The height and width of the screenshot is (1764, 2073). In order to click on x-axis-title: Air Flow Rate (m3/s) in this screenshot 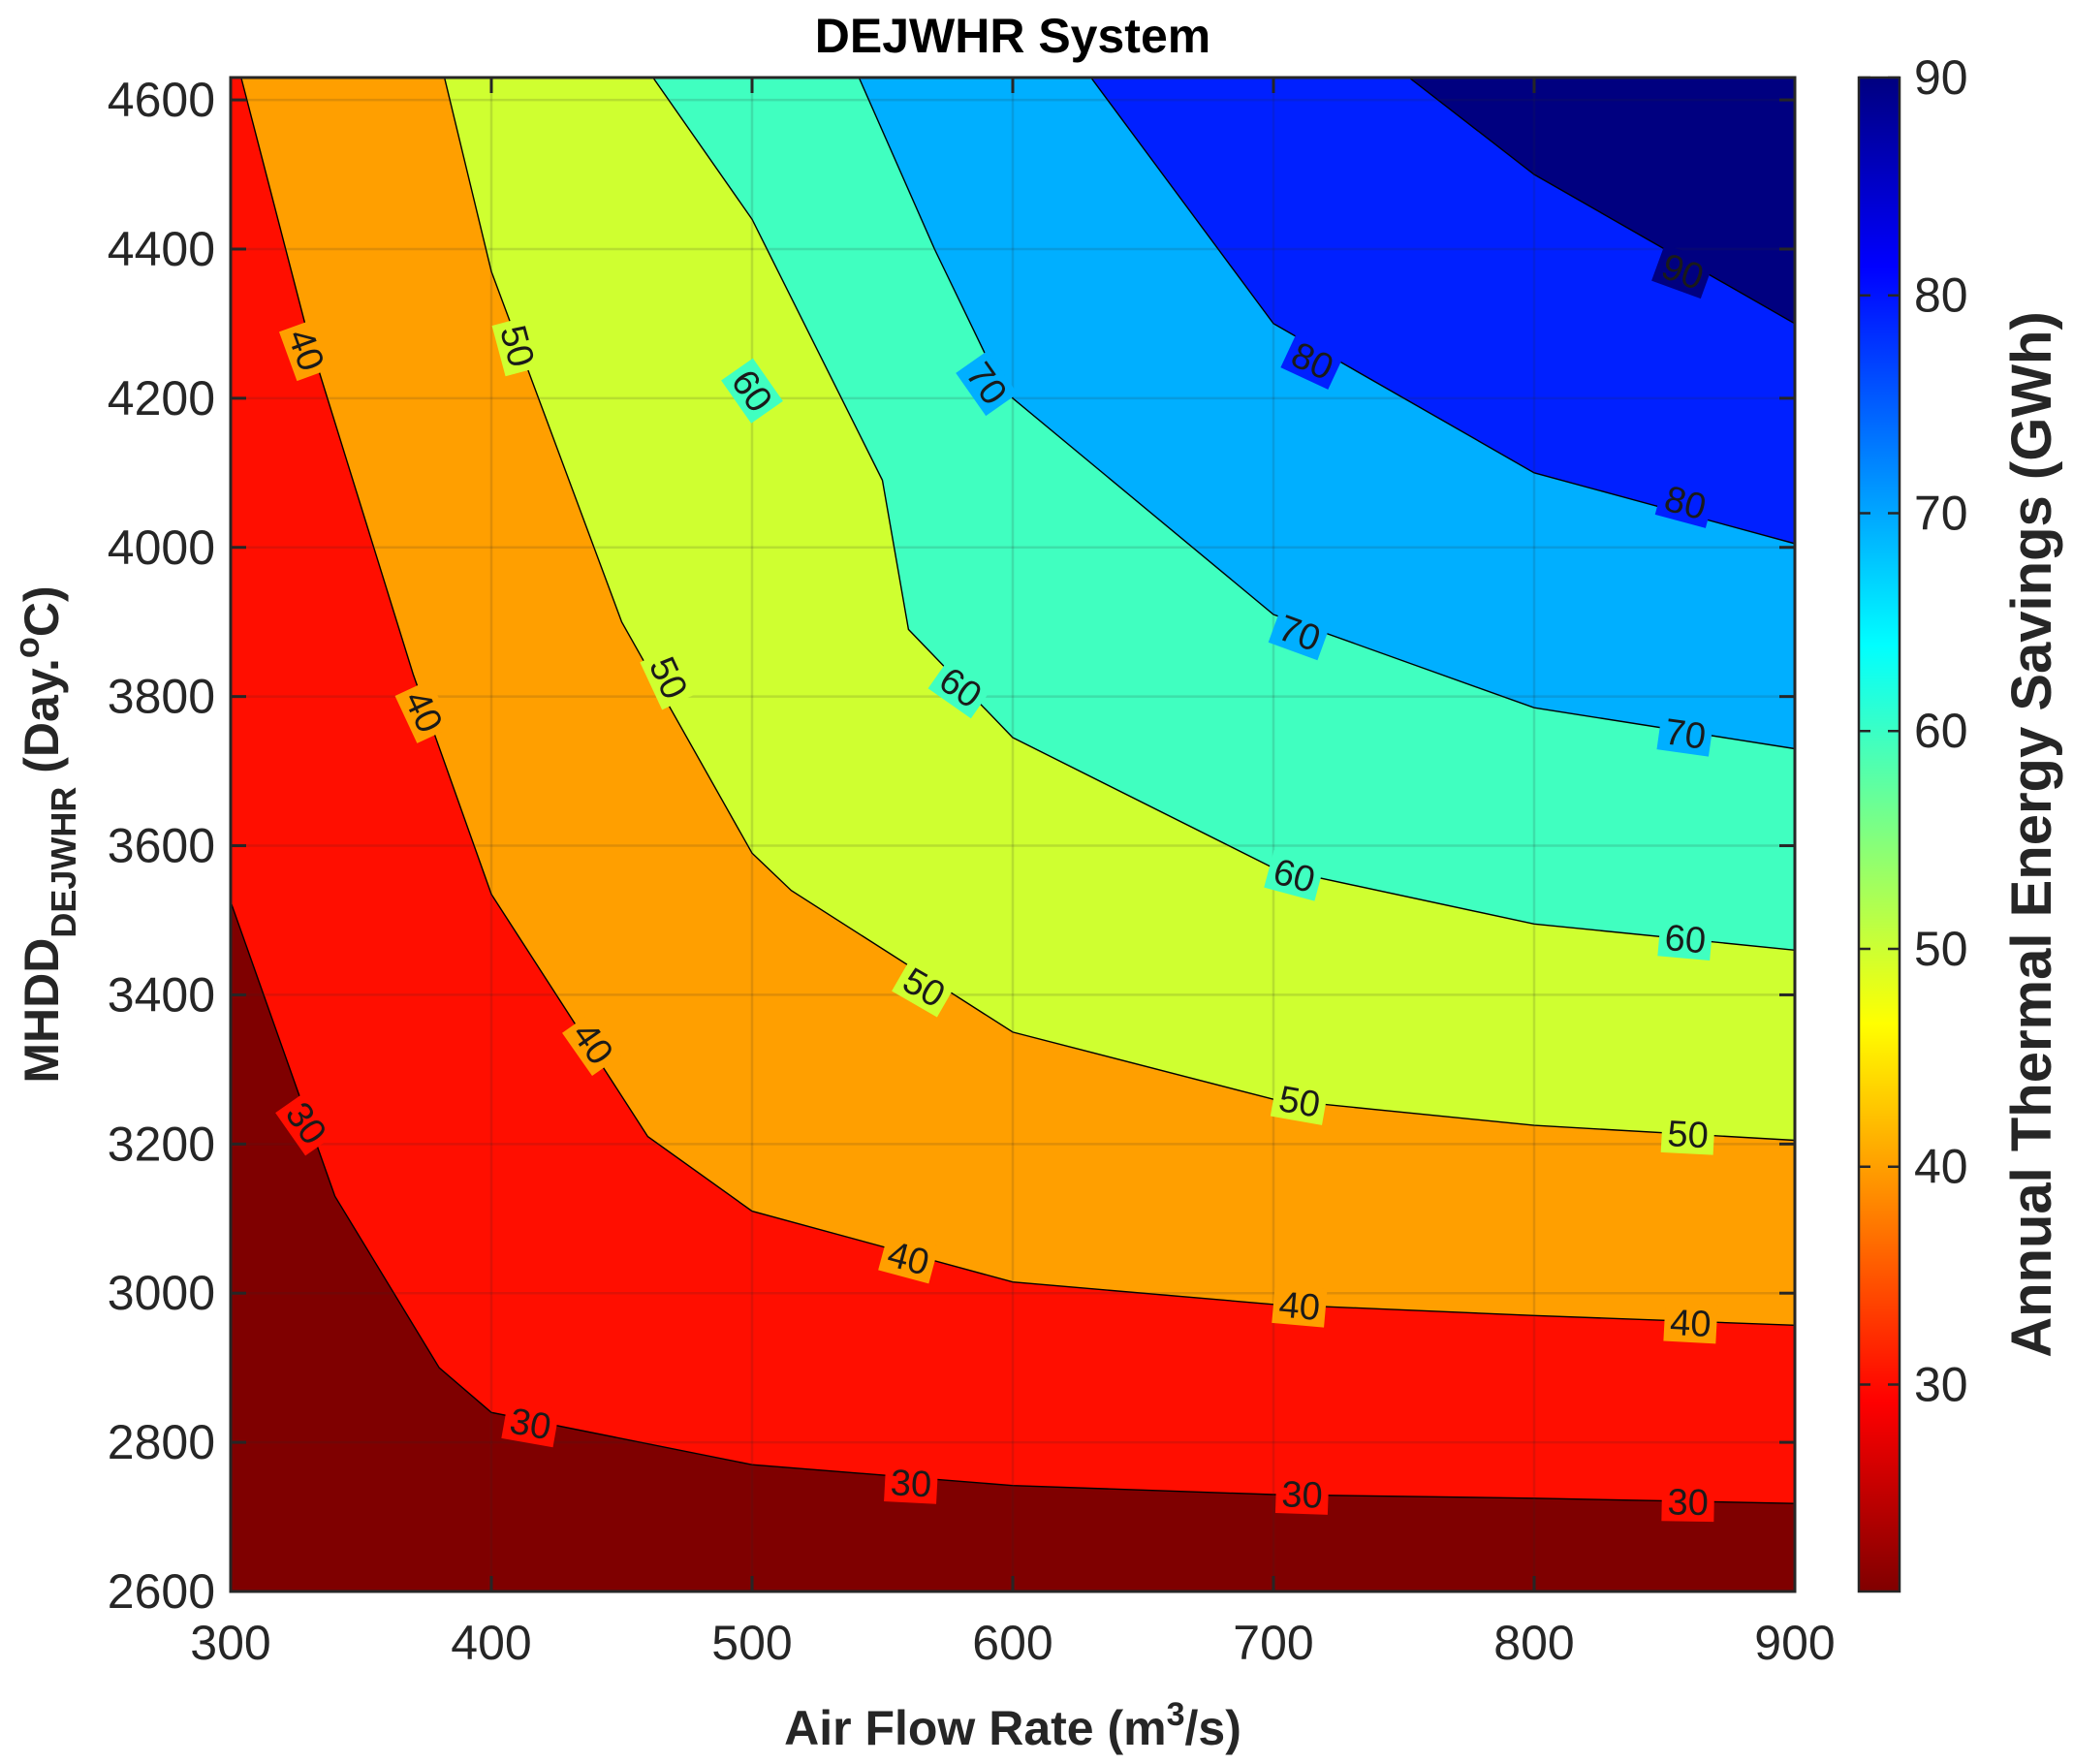, I will do `click(1012, 1726)`.